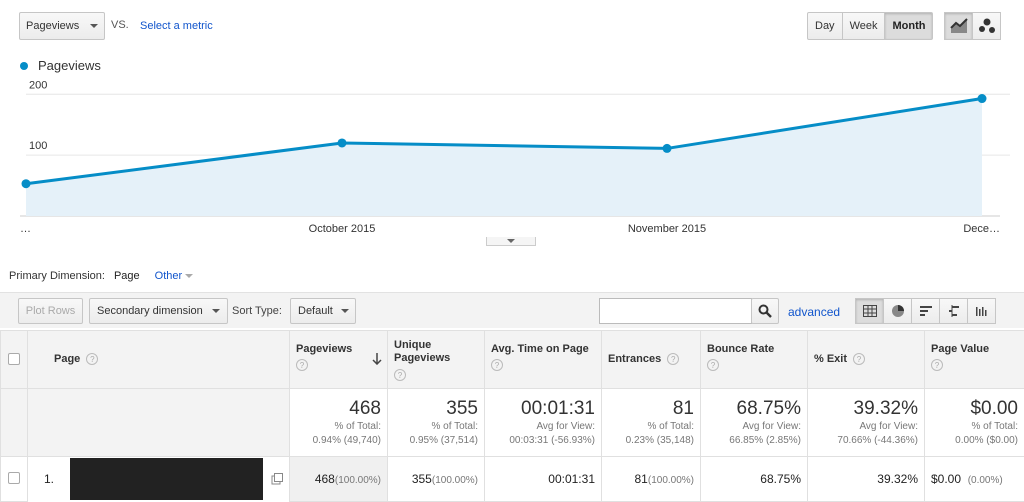 The height and width of the screenshot is (502, 1024). I want to click on row-entrances: 81(100.00%), so click(651, 479).